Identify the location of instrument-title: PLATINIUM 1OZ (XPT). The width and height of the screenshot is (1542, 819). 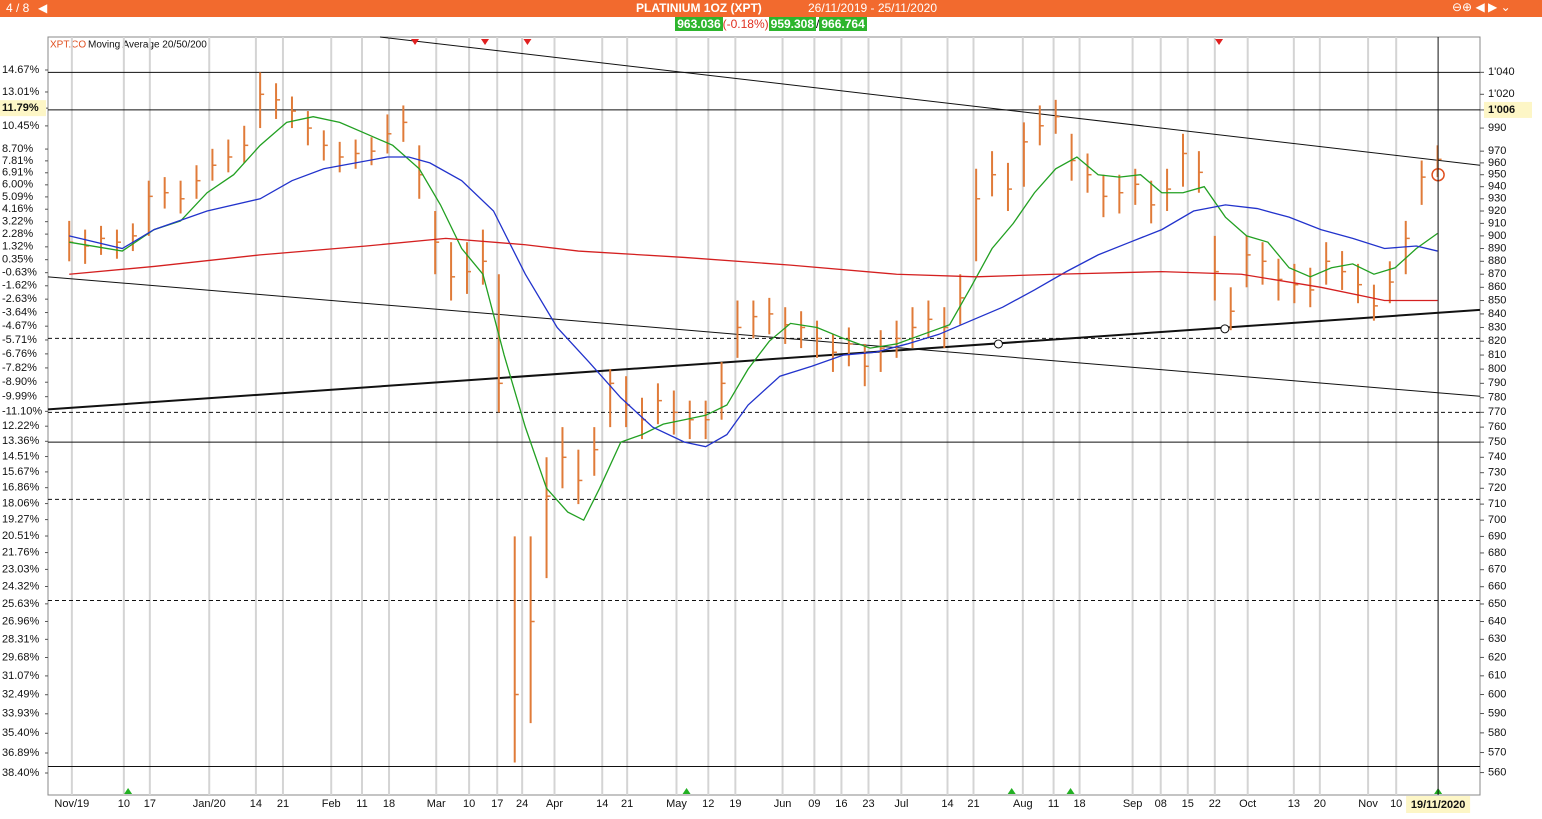
(699, 8).